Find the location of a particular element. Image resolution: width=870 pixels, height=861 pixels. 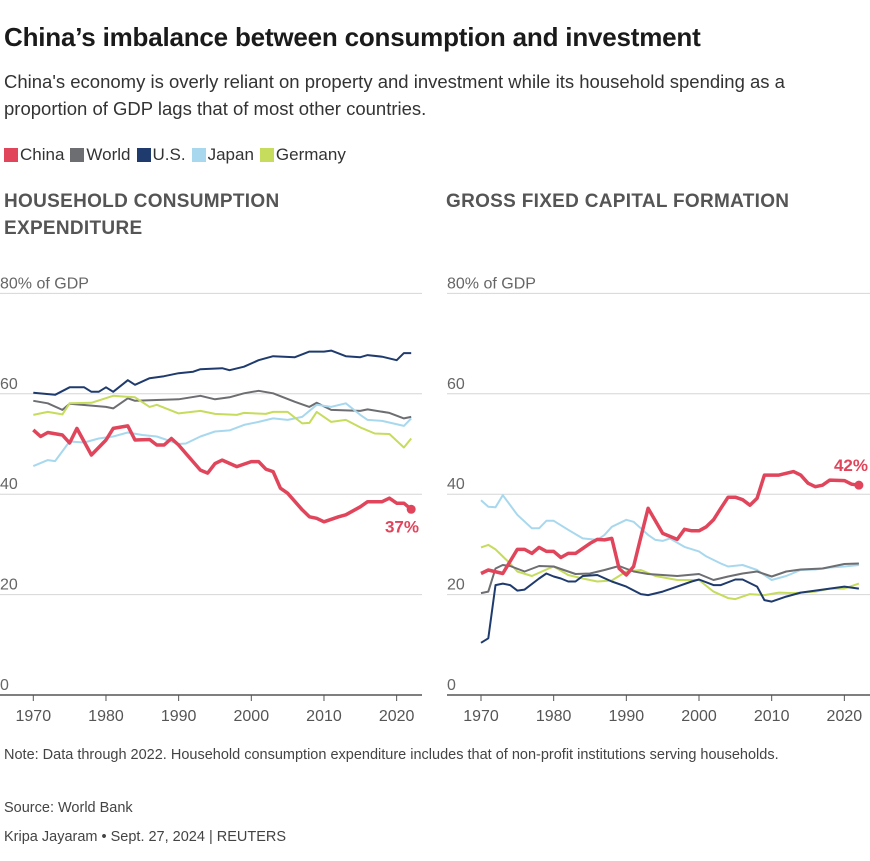

legend-item: Japan is located at coordinates (222, 155).